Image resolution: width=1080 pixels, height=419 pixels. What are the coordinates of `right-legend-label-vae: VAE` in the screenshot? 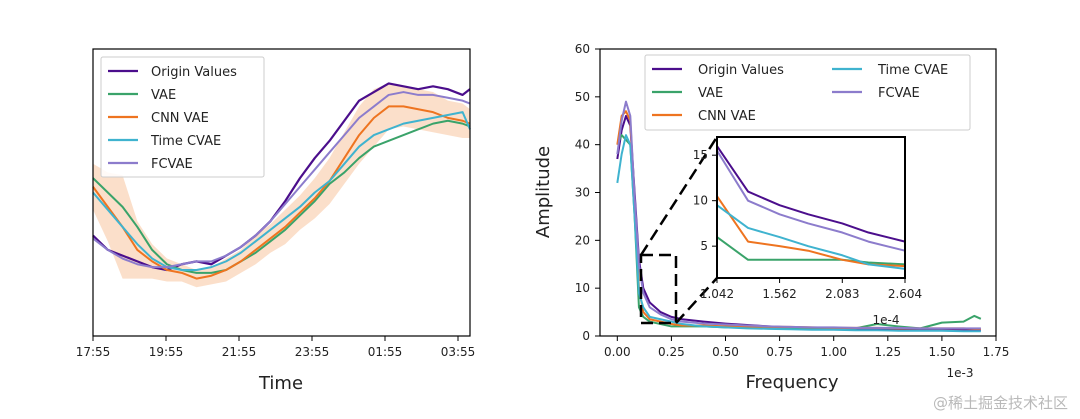 It's located at (710, 93).